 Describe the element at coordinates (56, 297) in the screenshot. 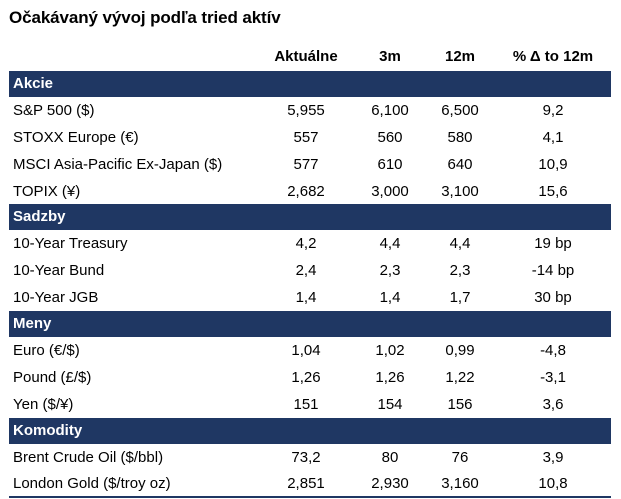

I see `row-label: 10-Year JGB` at that location.